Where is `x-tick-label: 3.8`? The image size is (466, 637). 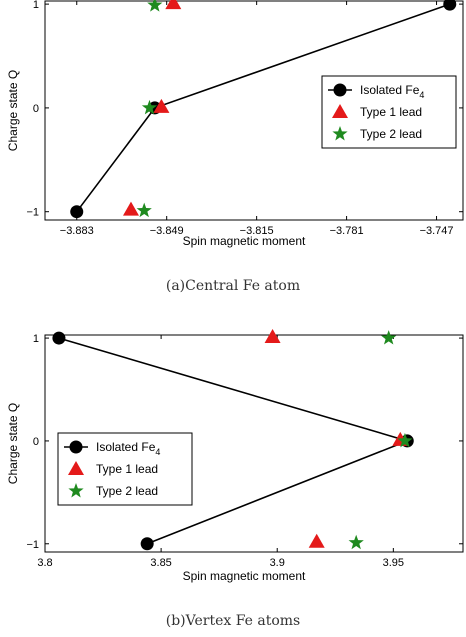
x-tick-label: 3.8 is located at coordinates (44, 563).